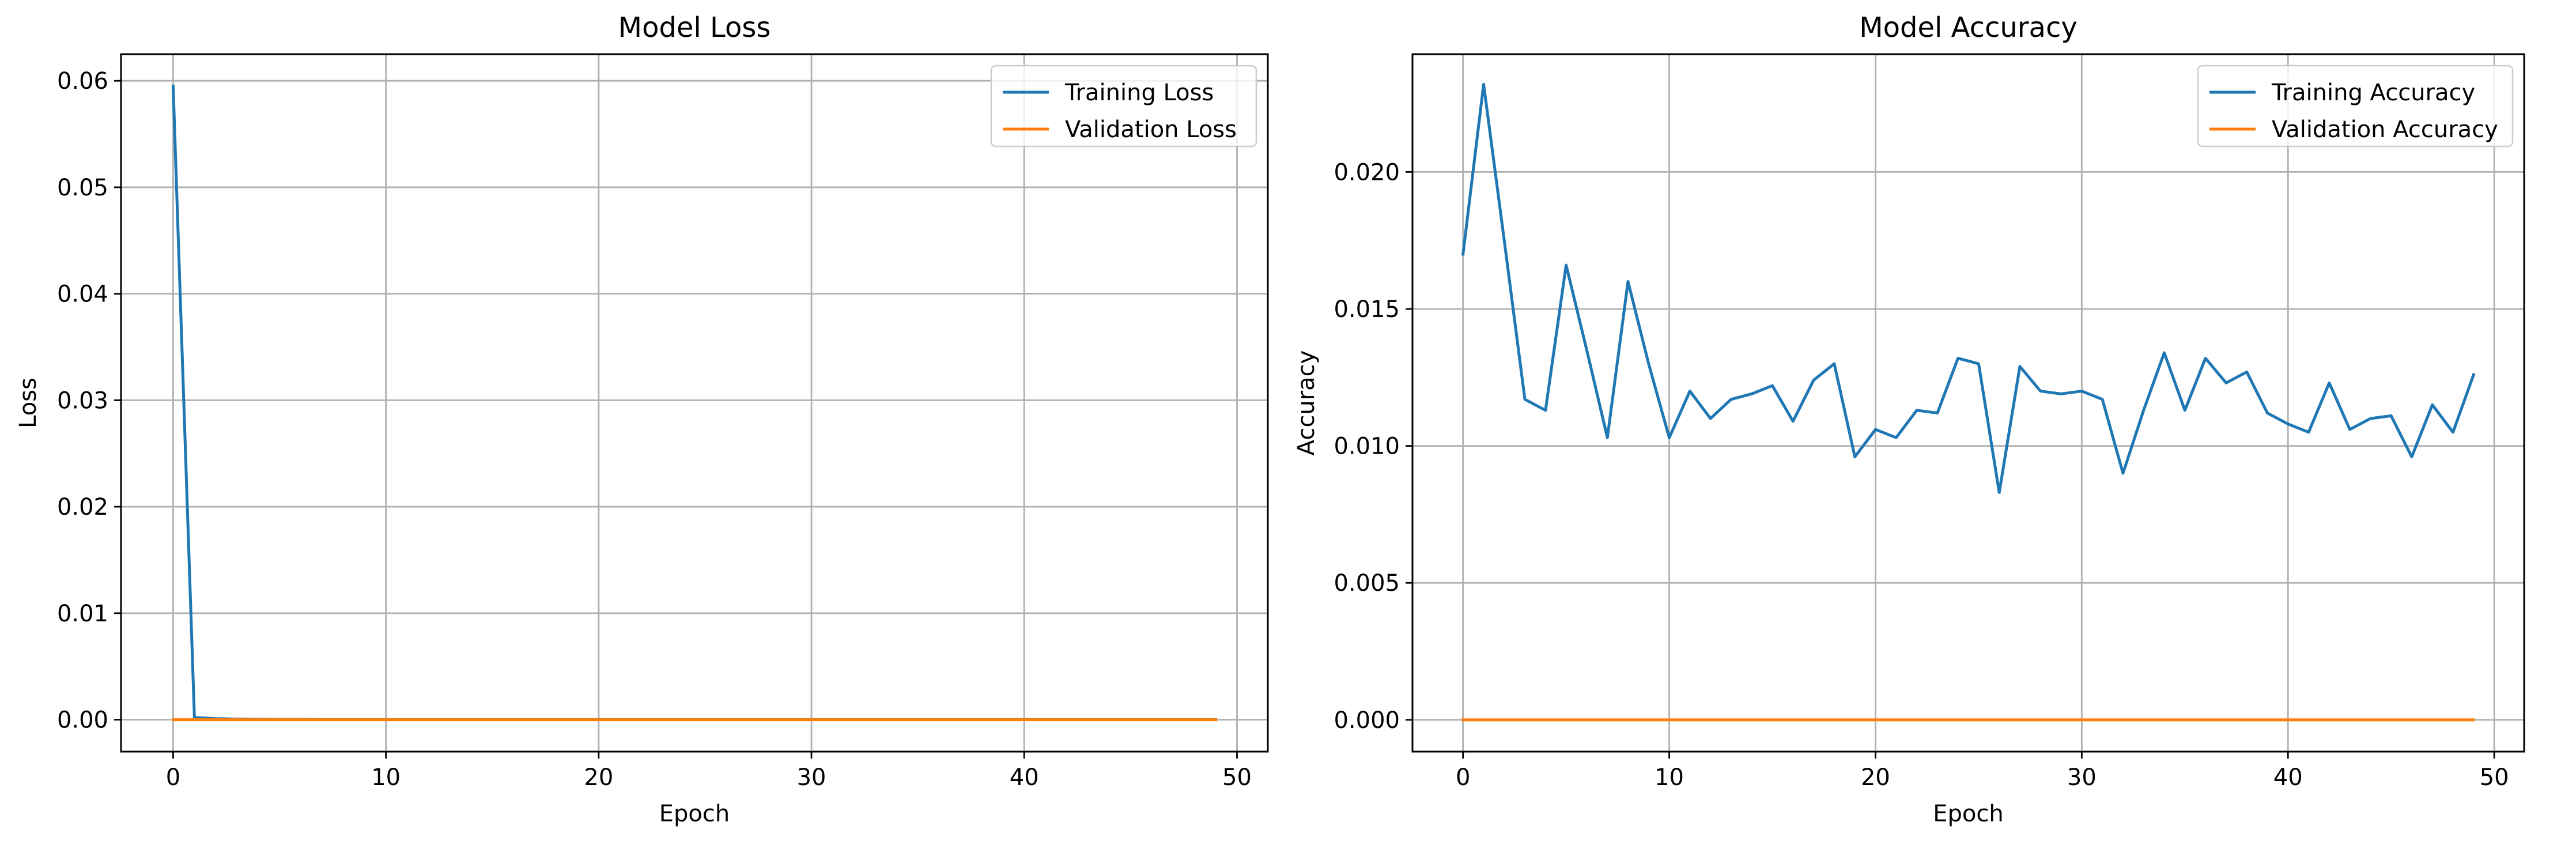 This screenshot has width=2576, height=845. I want to click on y-tick-label: 0.06, so click(82, 81).